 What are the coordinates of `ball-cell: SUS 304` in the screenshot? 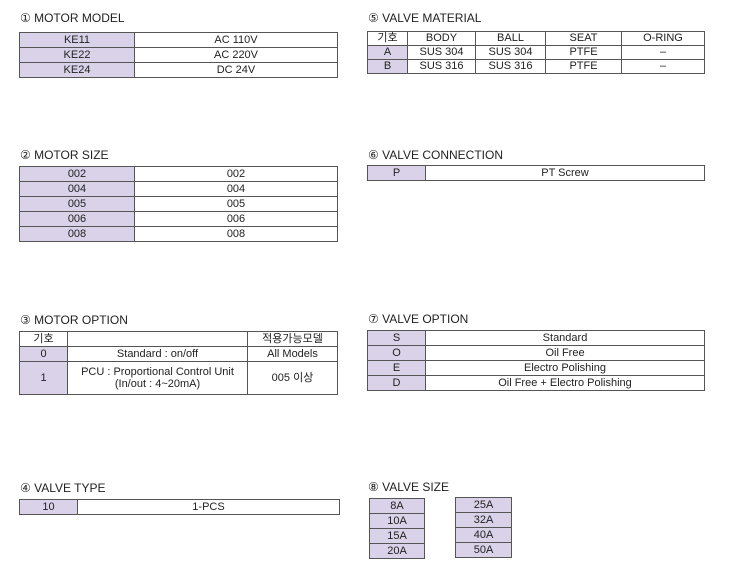 It's located at (510, 52).